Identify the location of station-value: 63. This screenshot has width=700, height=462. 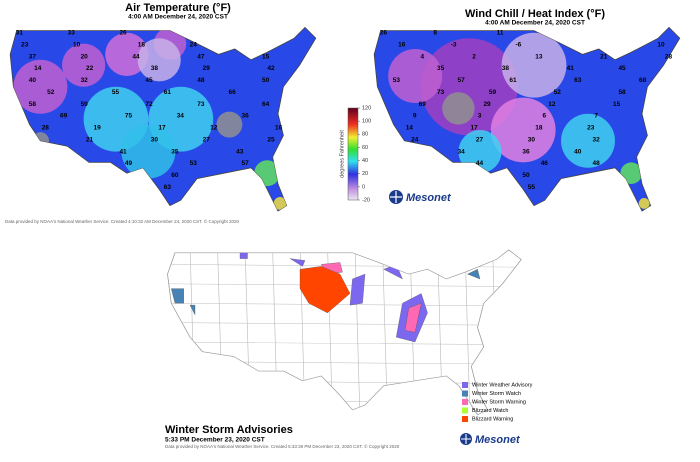
(168, 187).